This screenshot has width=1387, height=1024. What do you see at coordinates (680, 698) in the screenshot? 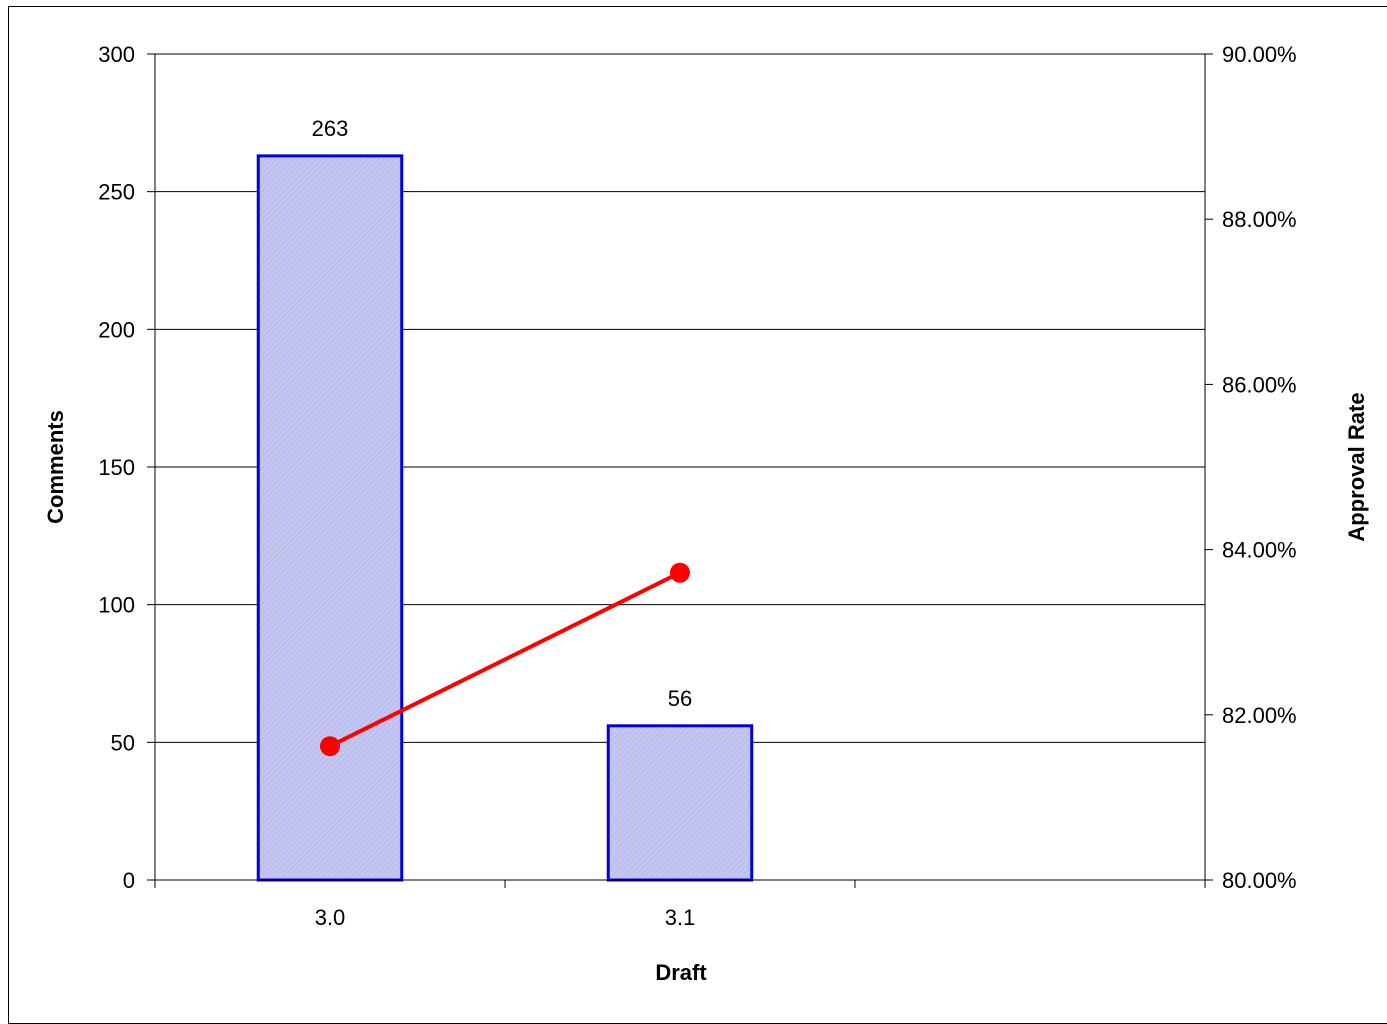
I see `bar-data-label: 56` at bounding box center [680, 698].